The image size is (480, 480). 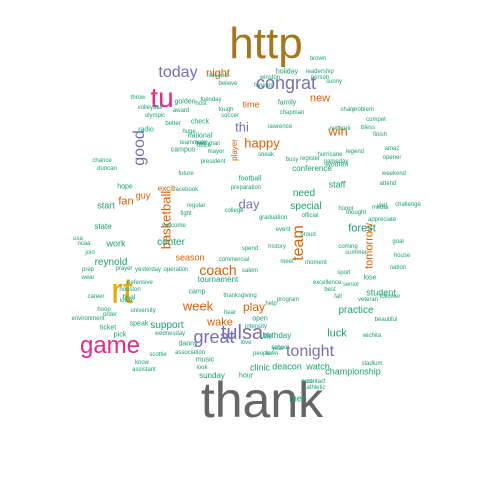 What do you see at coordinates (111, 262) in the screenshot?
I see `cloud-word-reynold: reynold` at bounding box center [111, 262].